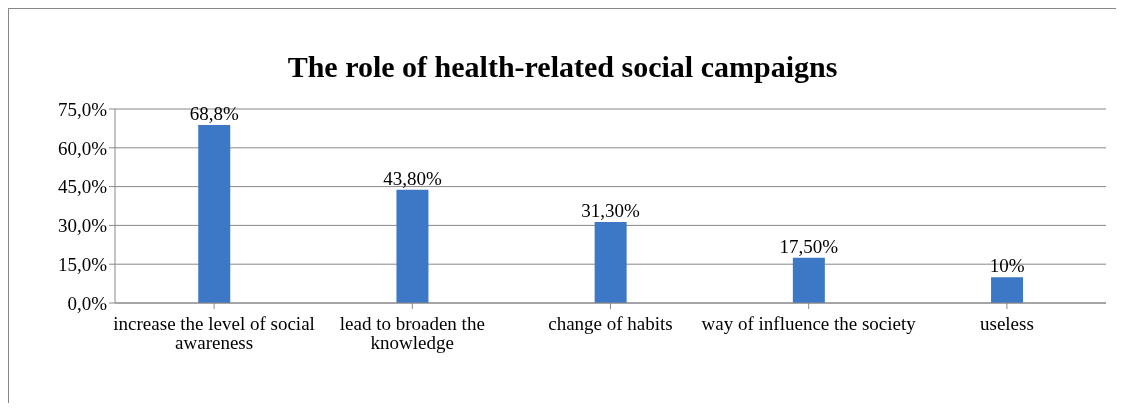 This screenshot has height=410, width=1123. Describe the element at coordinates (809, 324) in the screenshot. I see `x-tick-label: way of influence the society` at that location.